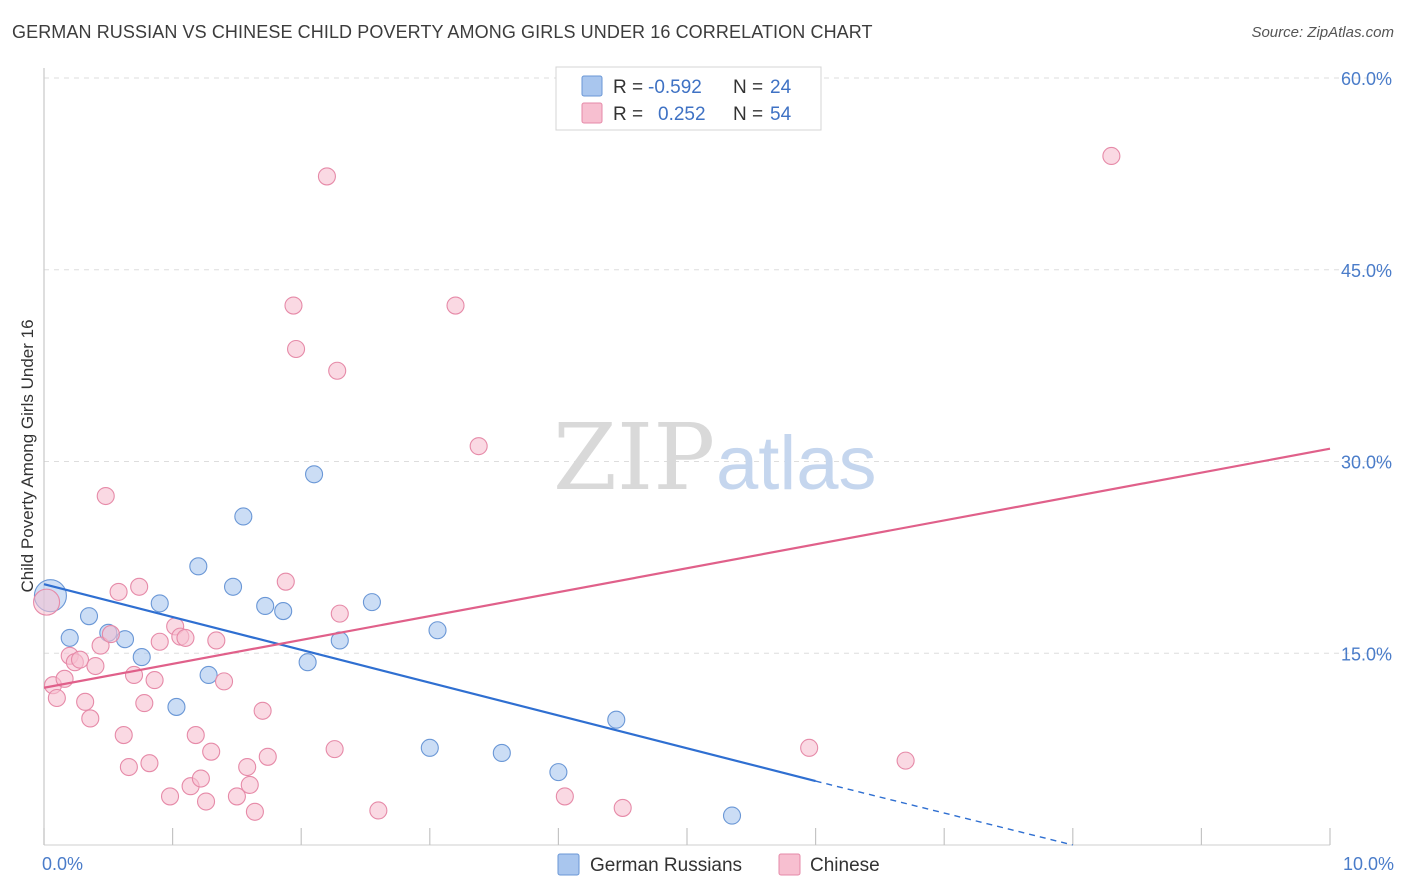 The width and height of the screenshot is (1406, 892). Describe the element at coordinates (682, 114) in the screenshot. I see `legend-r-value: 0.252` at that location.